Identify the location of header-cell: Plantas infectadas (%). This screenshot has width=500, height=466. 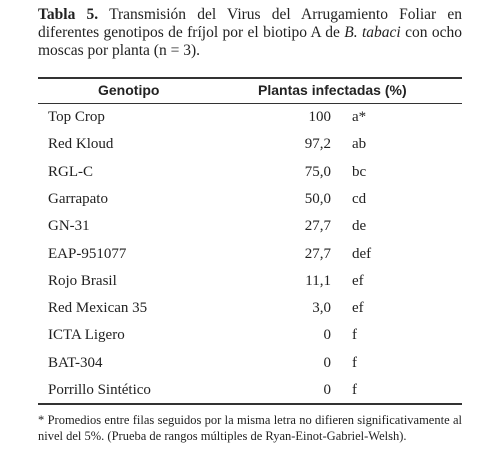
(332, 90).